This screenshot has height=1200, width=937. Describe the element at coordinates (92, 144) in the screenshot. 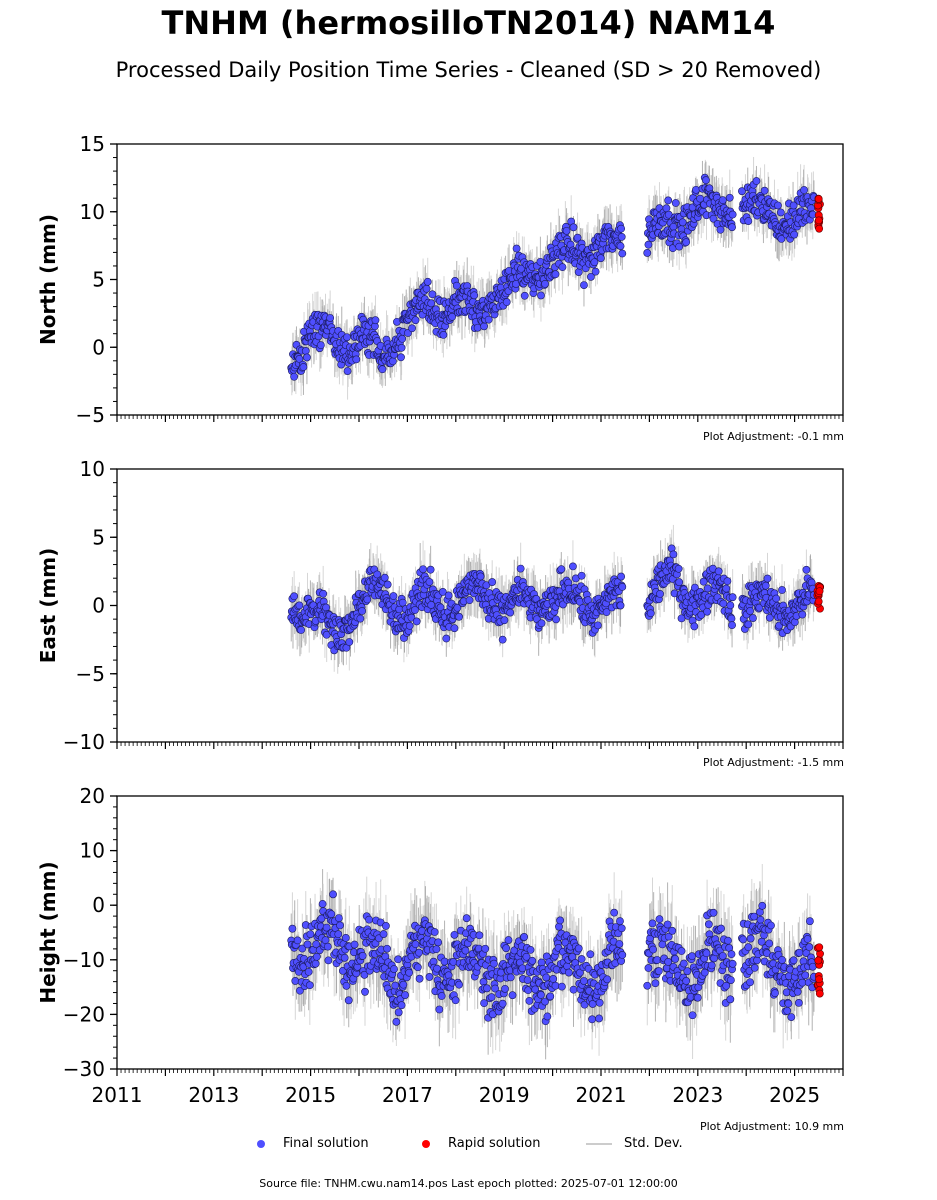

I see `y-tick-label: 15` at that location.